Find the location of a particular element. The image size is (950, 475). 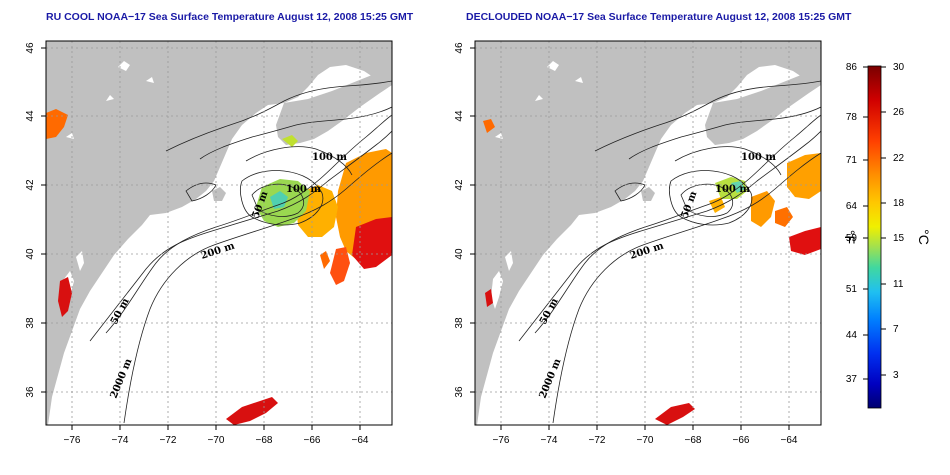

colorbar-gradient is located at coordinates (874, 237).